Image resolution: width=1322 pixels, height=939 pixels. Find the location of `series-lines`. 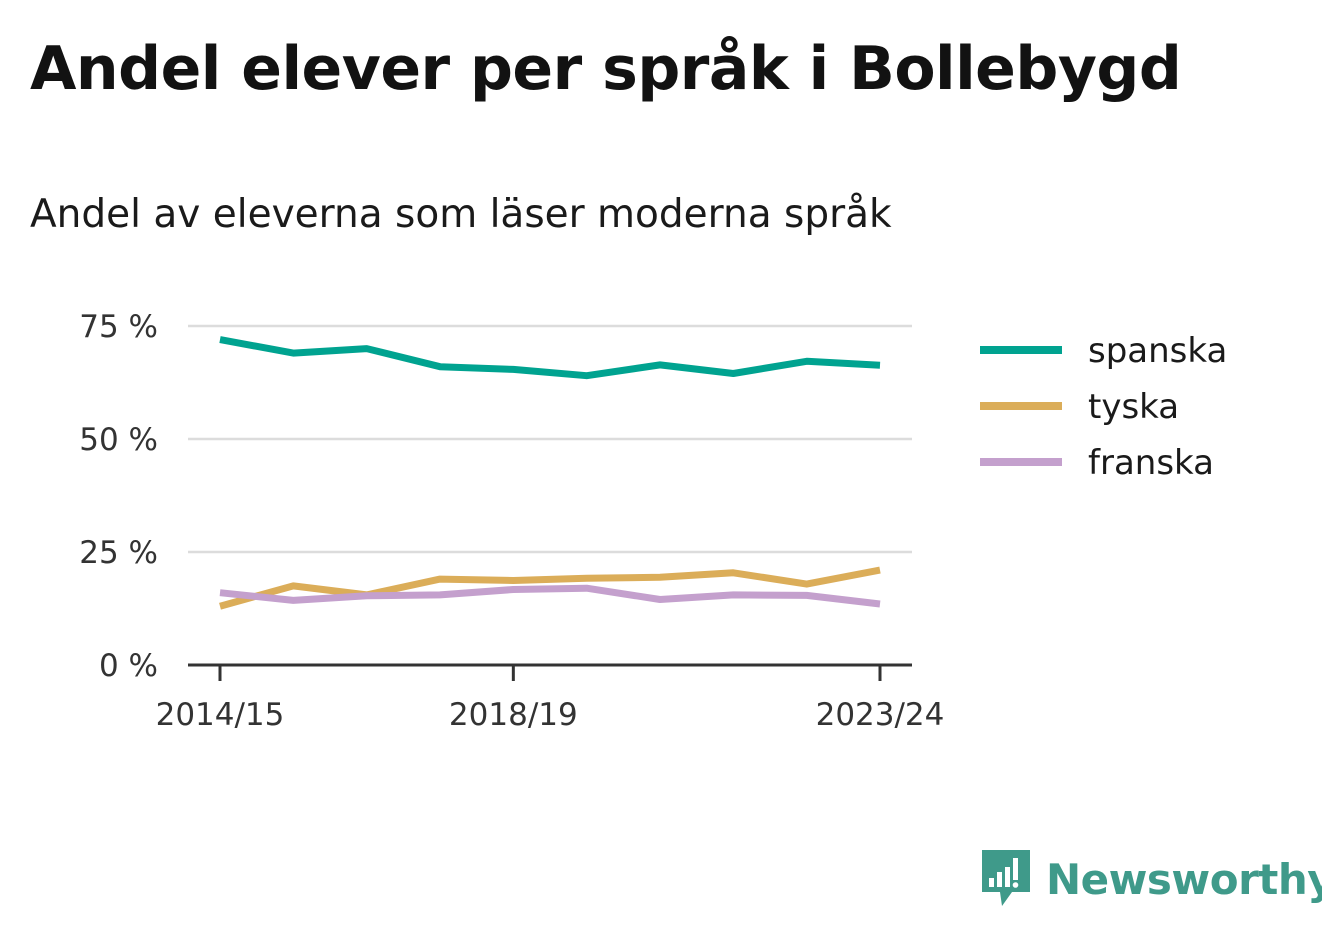

series-lines is located at coordinates (550, 473).